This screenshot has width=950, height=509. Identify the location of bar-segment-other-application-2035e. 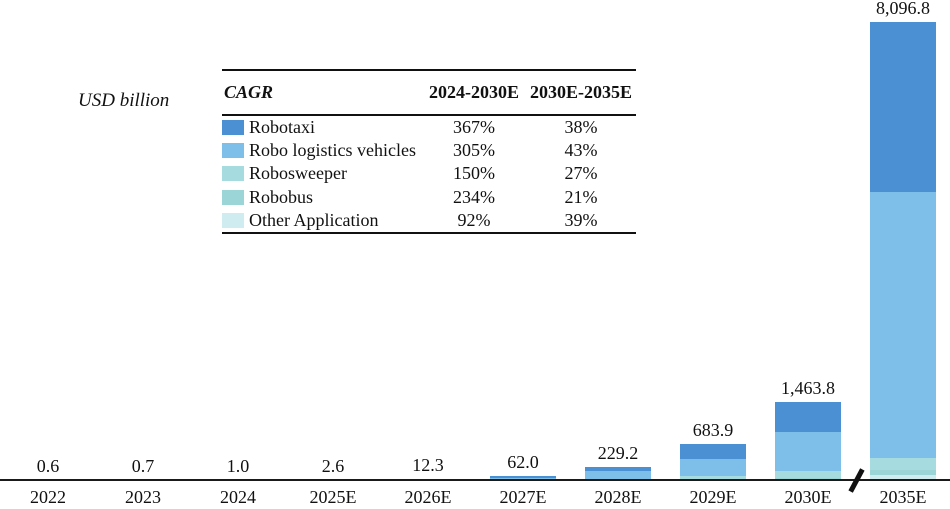
(903, 477).